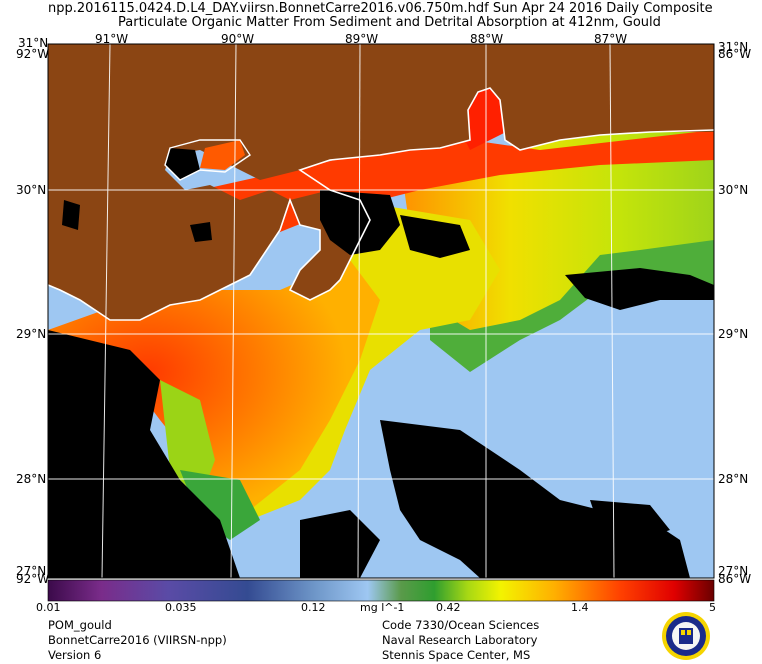 Image resolution: width=762 pixels, height=664 pixels. What do you see at coordinates (611, 39) in the screenshot?
I see `lon-label-87w: 87°W` at bounding box center [611, 39].